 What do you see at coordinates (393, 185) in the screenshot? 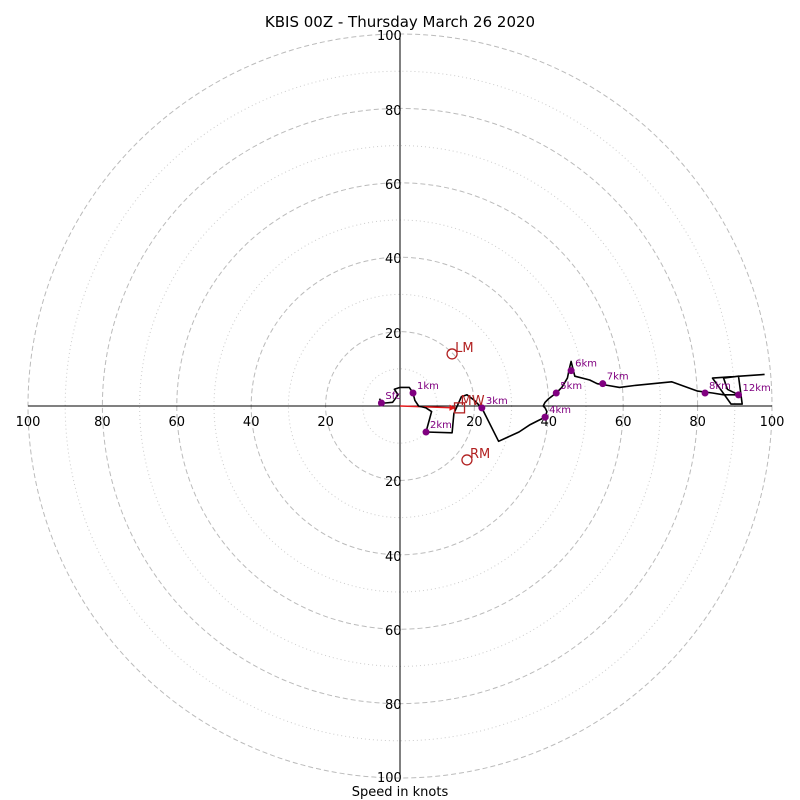
I see `y-tick-label-top-60: 60` at bounding box center [393, 185].